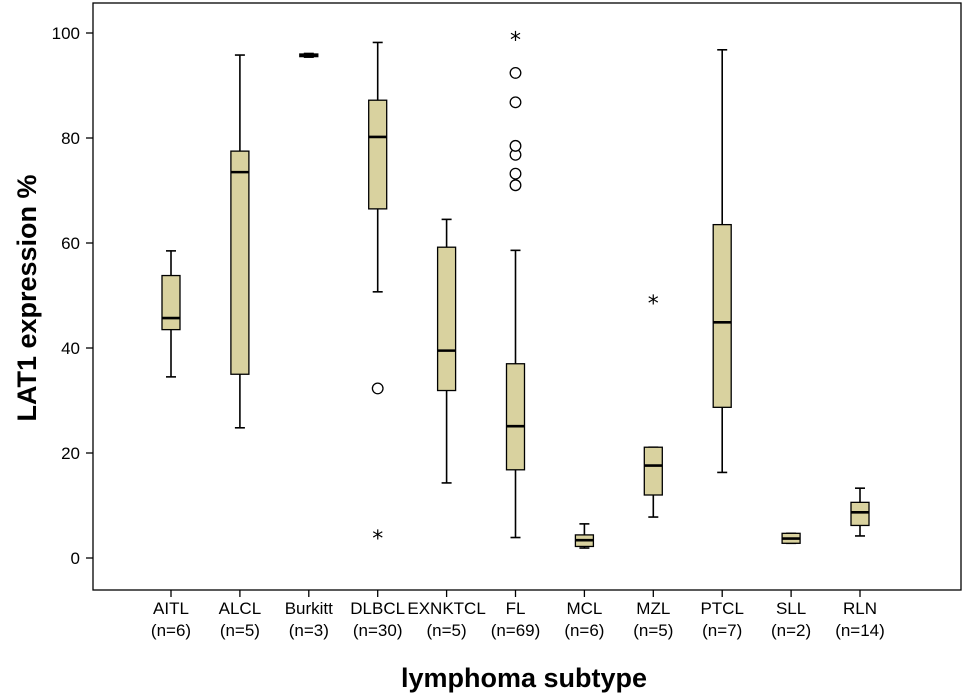  What do you see at coordinates (524, 678) in the screenshot?
I see `x-axis-title: lymphoma subtype` at bounding box center [524, 678].